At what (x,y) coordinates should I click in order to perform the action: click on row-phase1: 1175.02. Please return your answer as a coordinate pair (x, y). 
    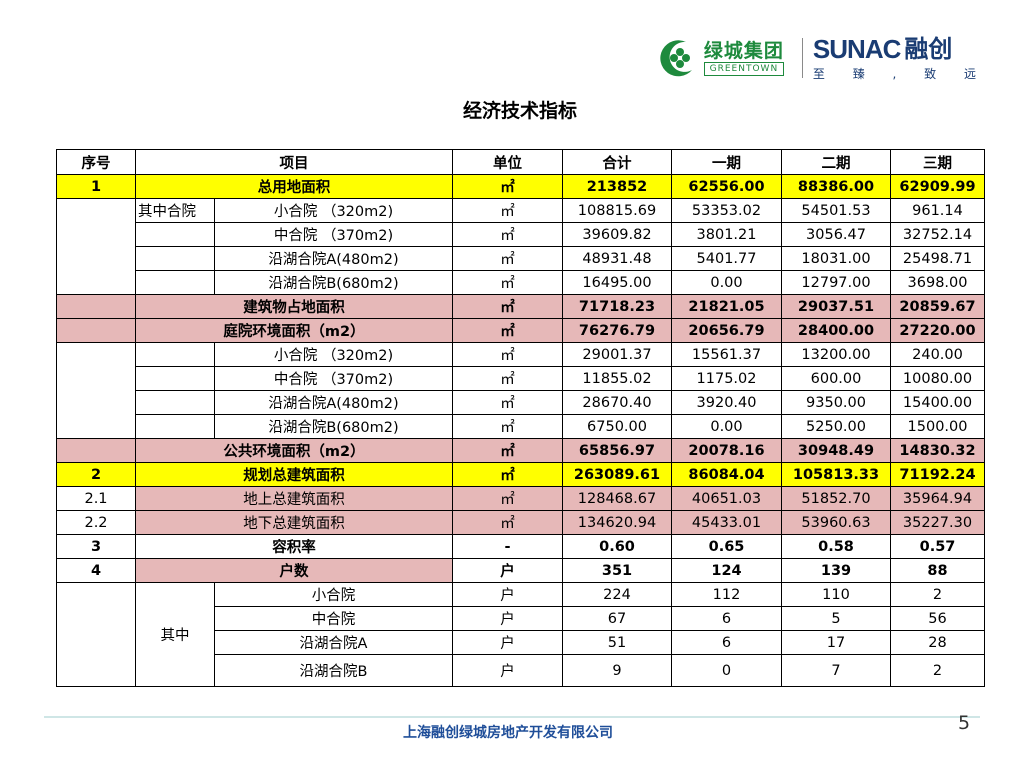
    Looking at the image, I should click on (726, 378).